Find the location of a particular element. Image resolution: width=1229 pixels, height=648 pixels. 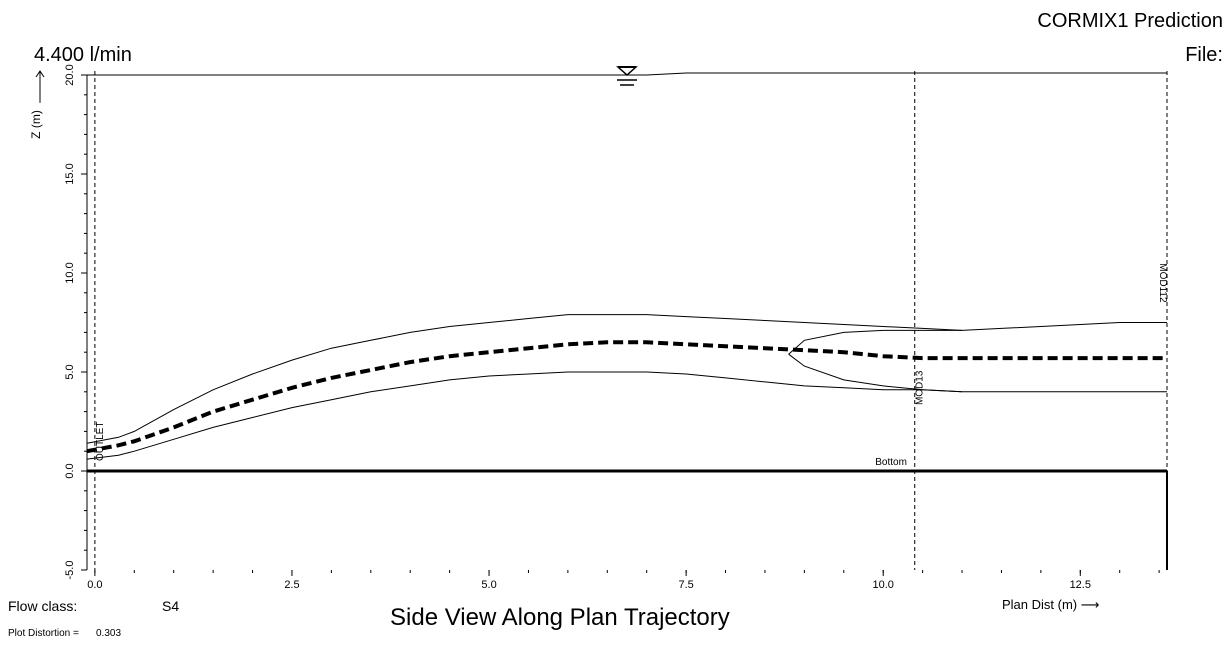

distortion-label: Plot Distortion = is located at coordinates (43, 633).